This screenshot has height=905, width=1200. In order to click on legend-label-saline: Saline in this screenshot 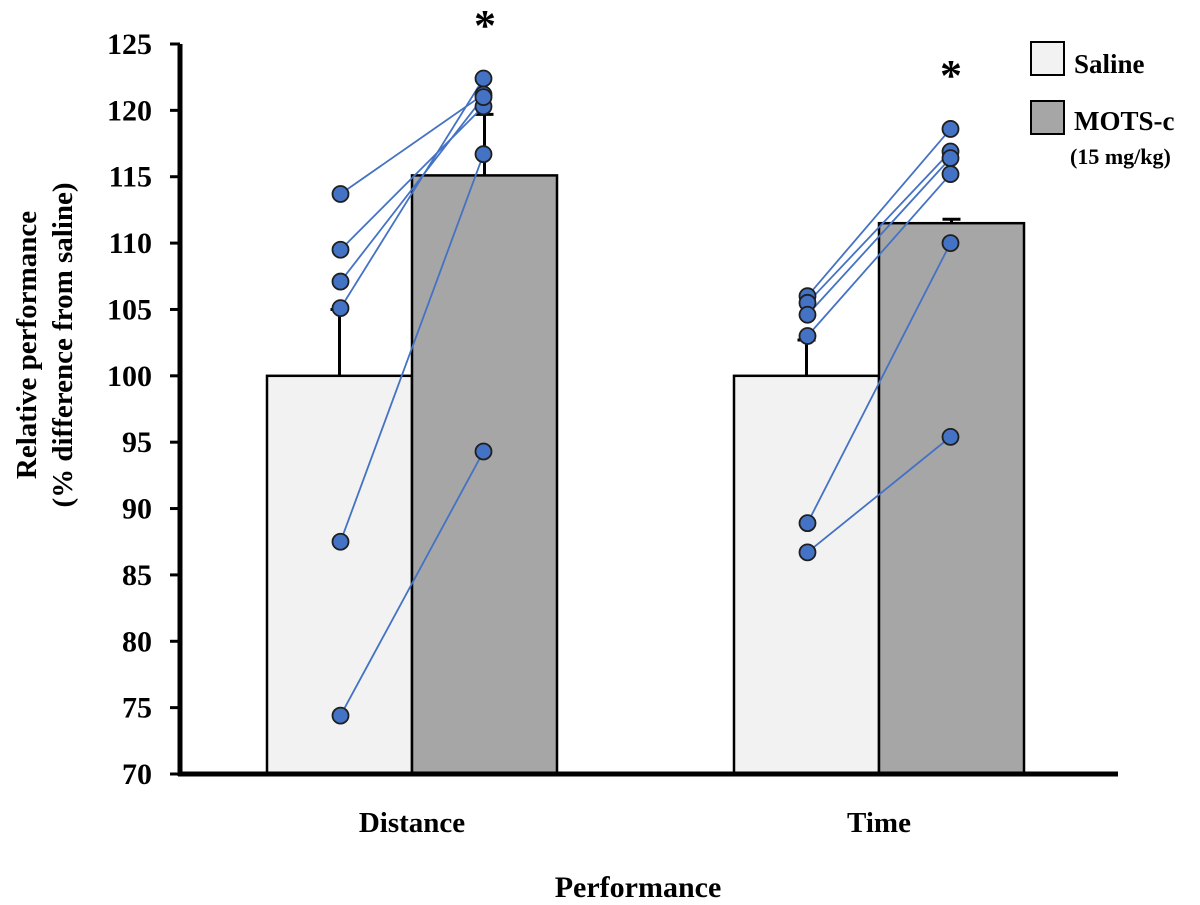, I will do `click(1109, 64)`.